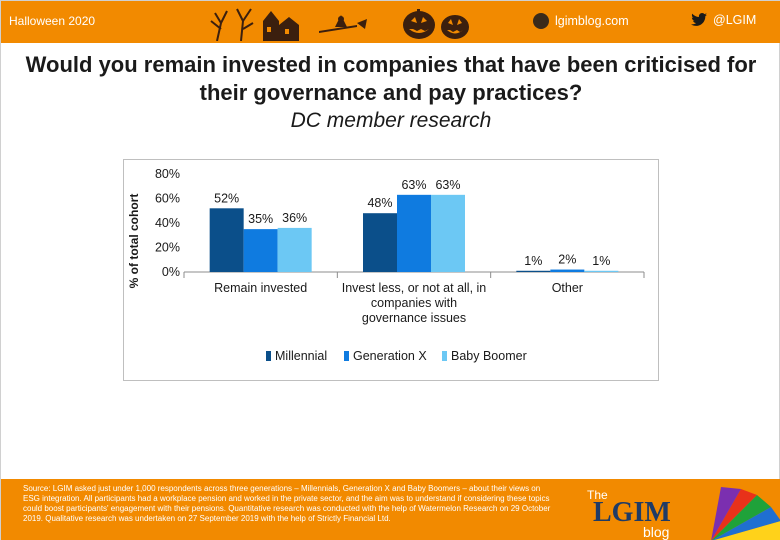  What do you see at coordinates (414, 288) in the screenshot?
I see `category-label: Invest less, or not at all, in` at bounding box center [414, 288].